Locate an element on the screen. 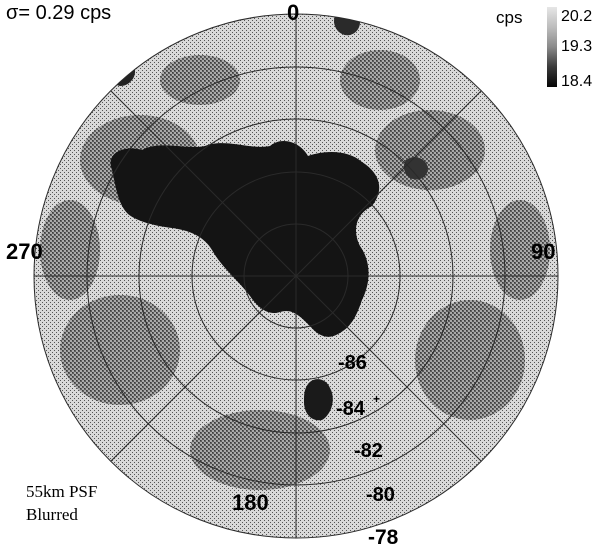 The width and height of the screenshot is (593, 550). colorbar-mid-label: 19.3 is located at coordinates (577, 46).